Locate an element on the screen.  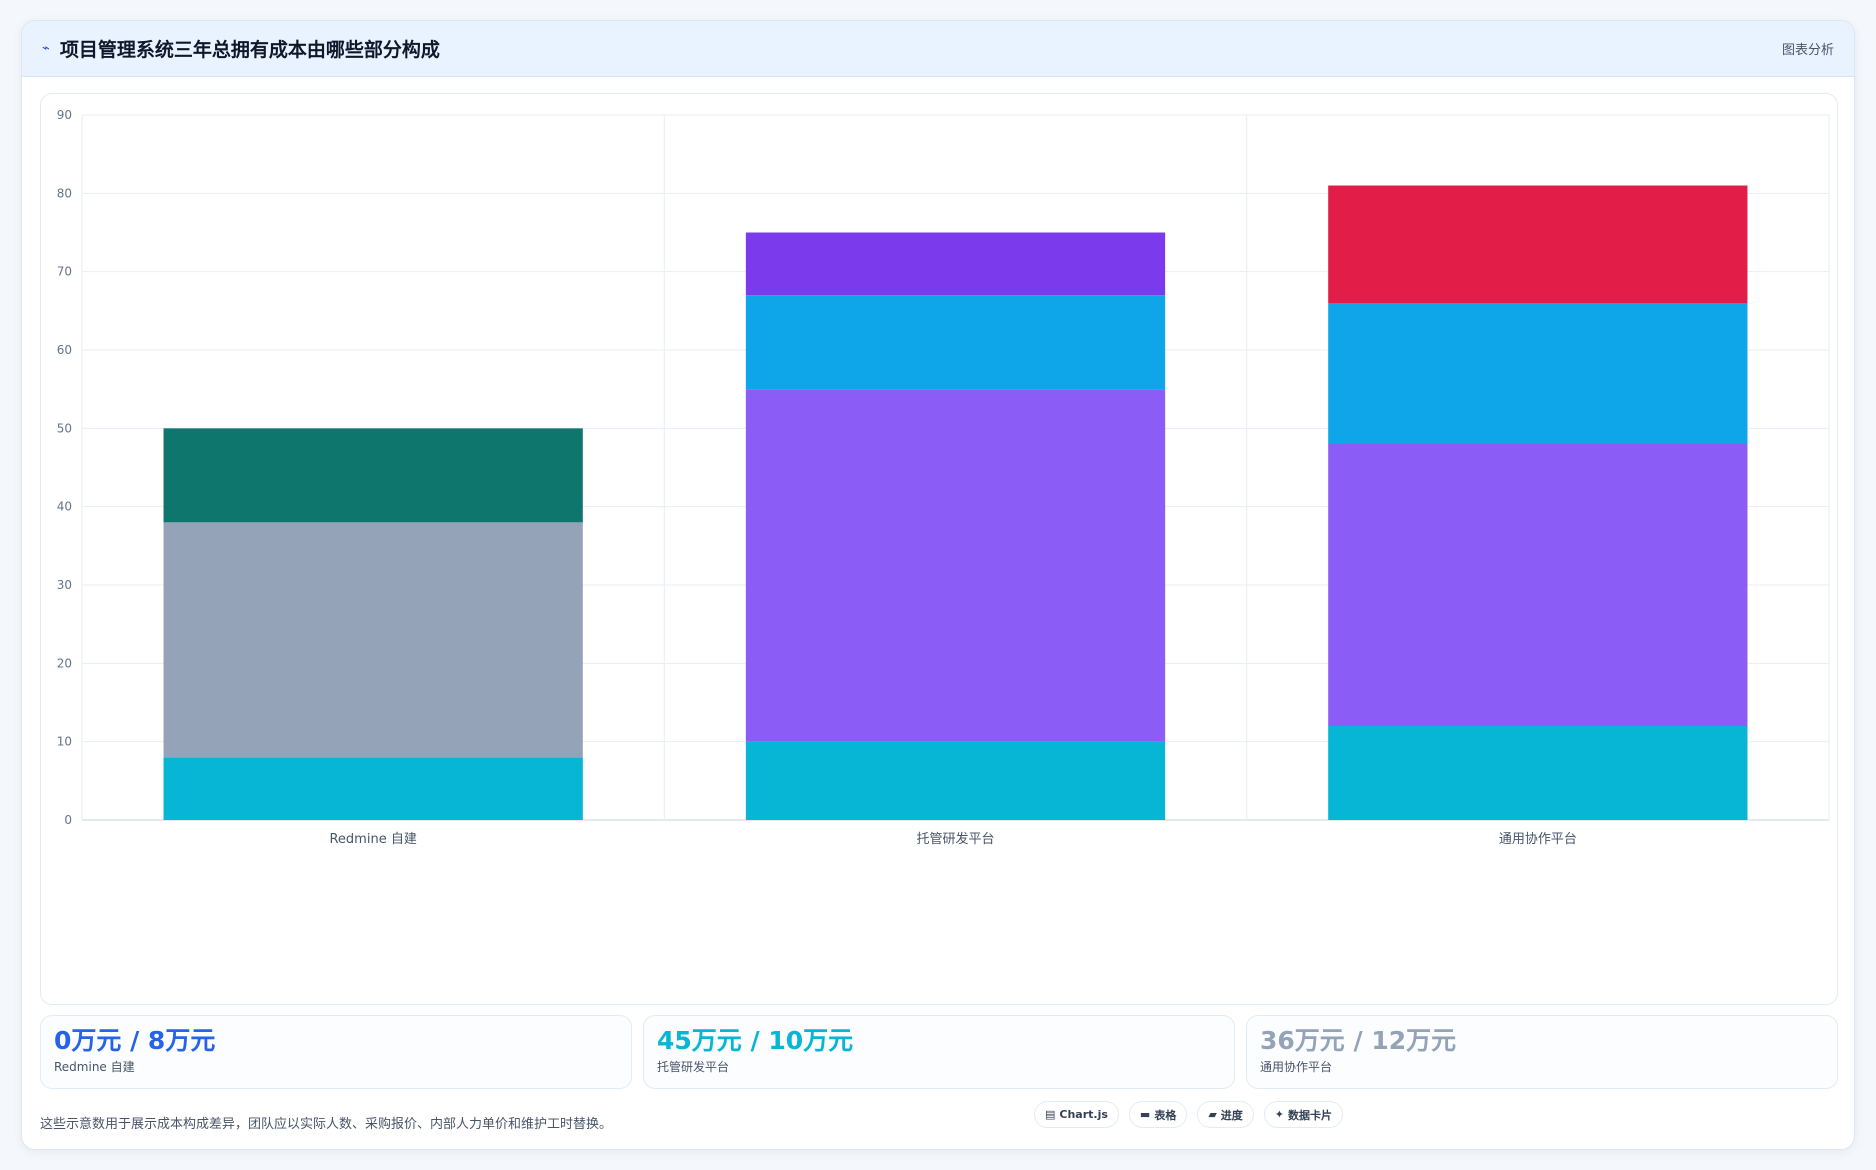
chart-title: 项目管理系统三年总拥有成本由哪些部分构成 is located at coordinates (249, 50).